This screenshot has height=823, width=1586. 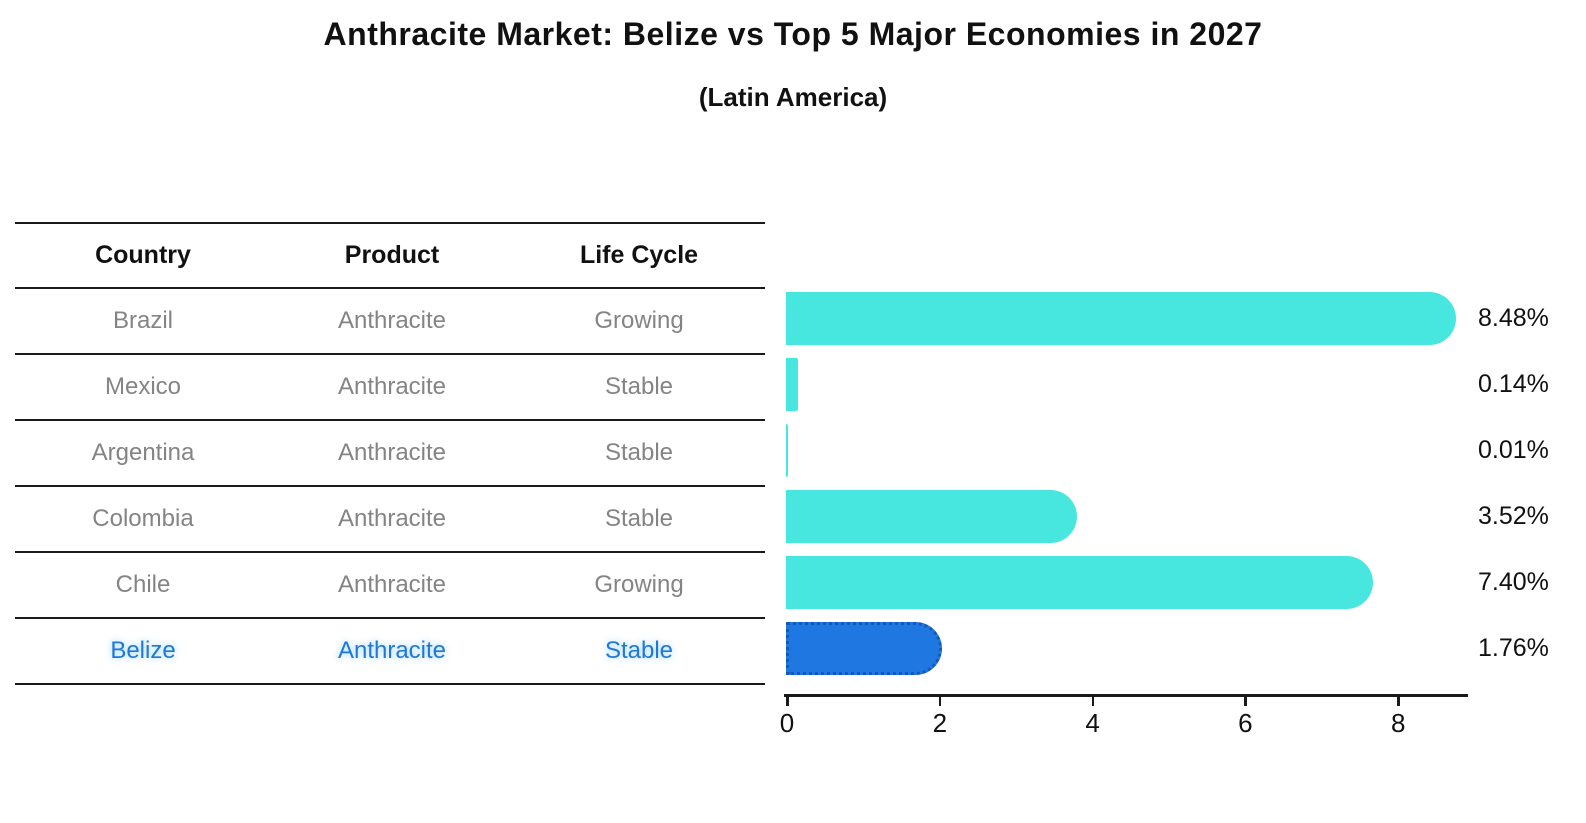 I want to click on chart-subtitle: (Latin America), so click(x=793, y=97).